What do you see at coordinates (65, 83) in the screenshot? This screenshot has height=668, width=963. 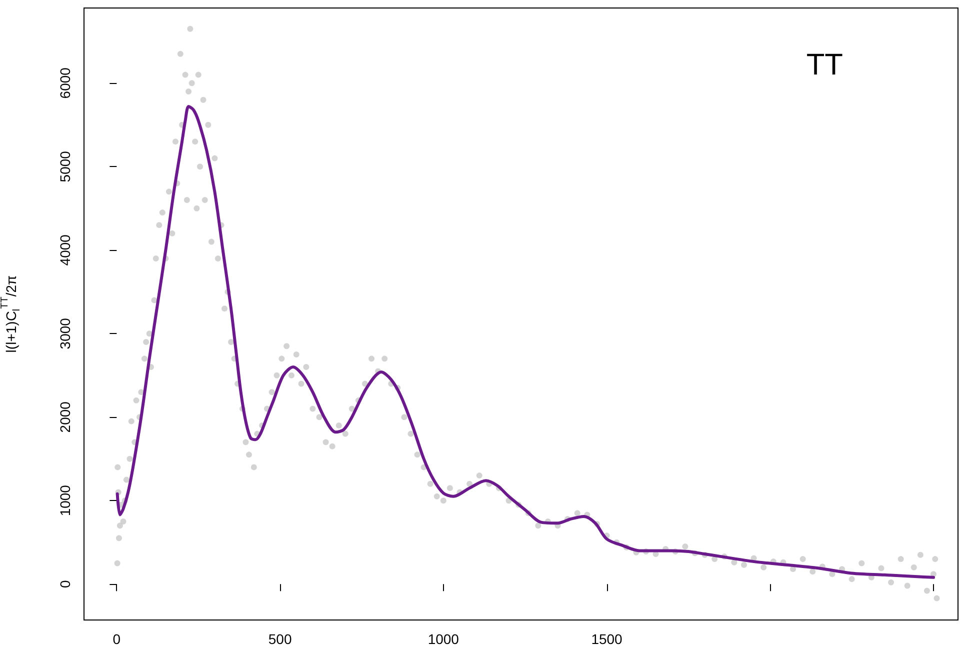 I see `y-tick-label: 6000` at bounding box center [65, 83].